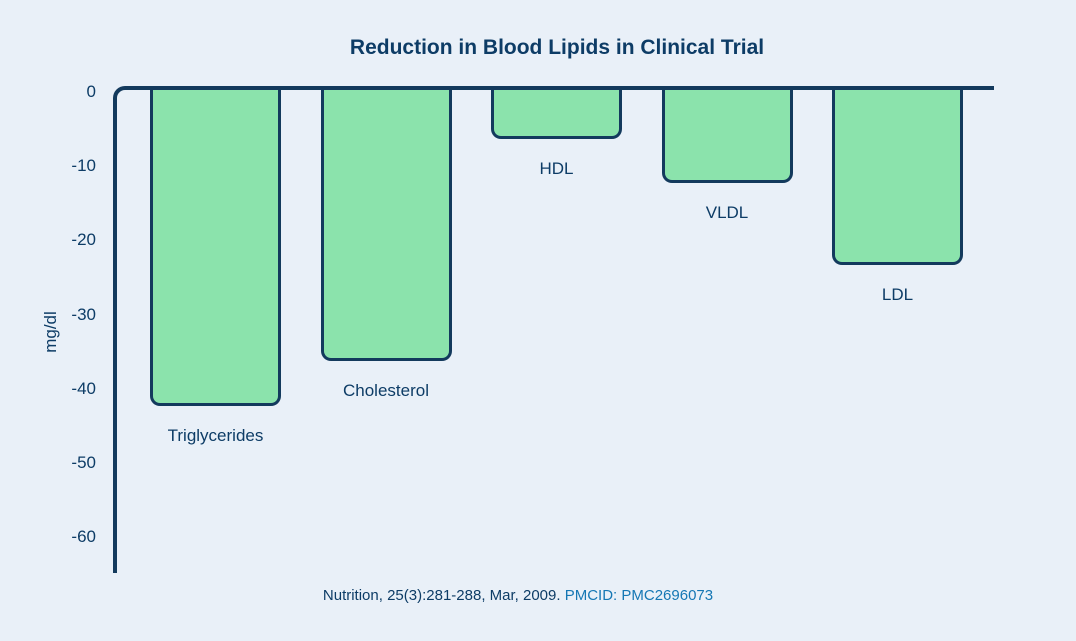  What do you see at coordinates (897, 294) in the screenshot?
I see `bar-label: LDL` at bounding box center [897, 294].